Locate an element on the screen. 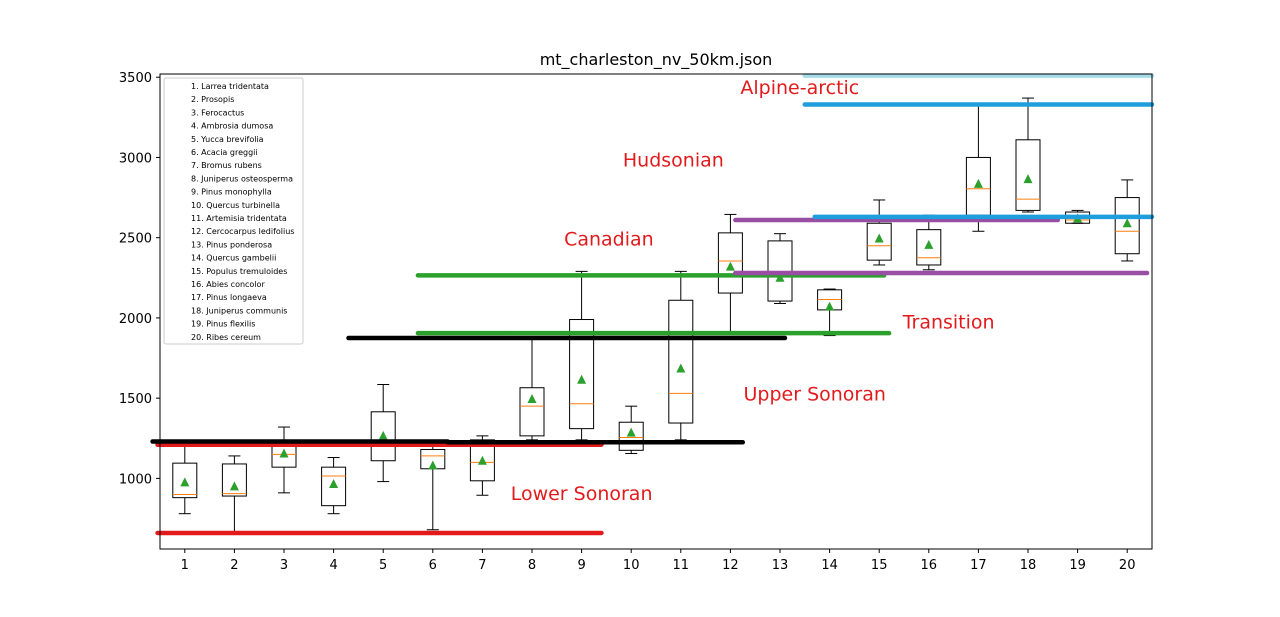 The height and width of the screenshot is (617, 1280). legend-entry: 19. Pinus flexilis is located at coordinates (223, 324).